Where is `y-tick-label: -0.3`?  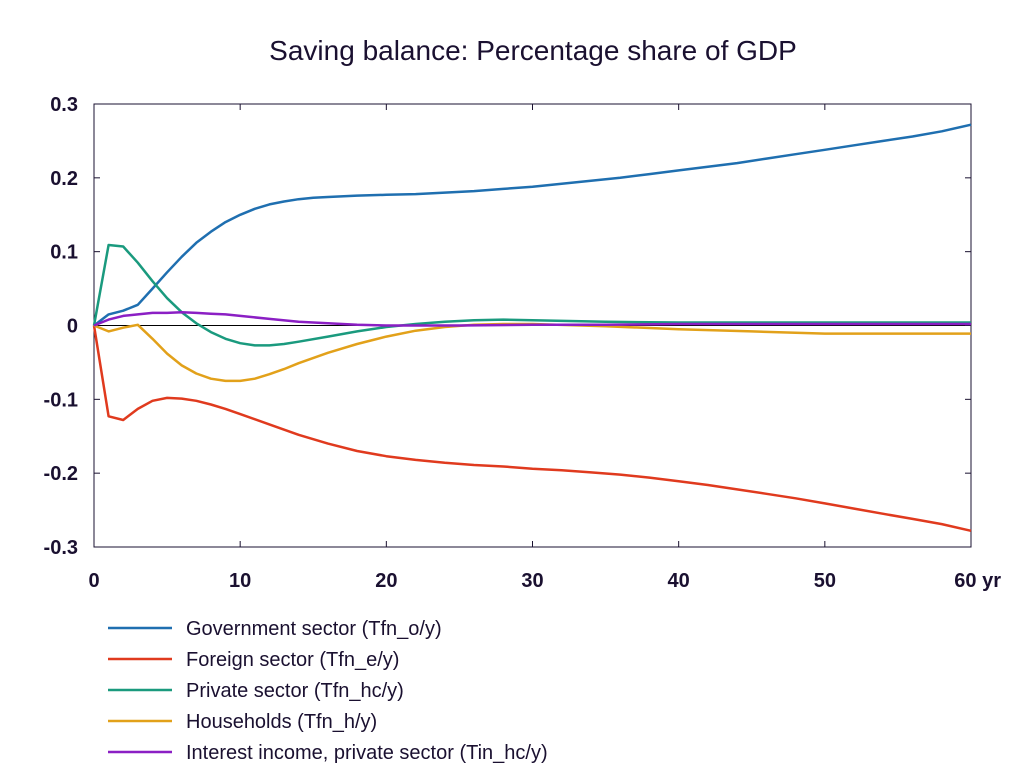 y-tick-label: -0.3 is located at coordinates (61, 548).